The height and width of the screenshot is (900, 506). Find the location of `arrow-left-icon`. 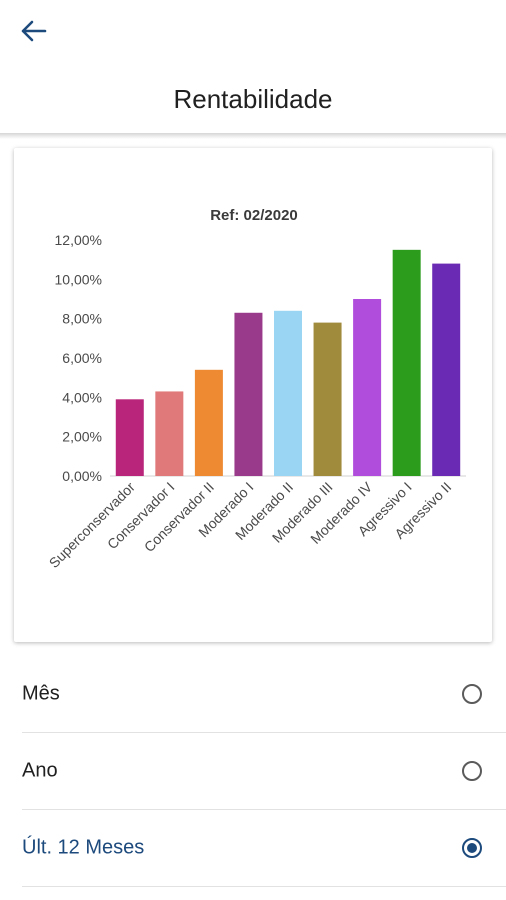

arrow-left-icon is located at coordinates (34, 31).